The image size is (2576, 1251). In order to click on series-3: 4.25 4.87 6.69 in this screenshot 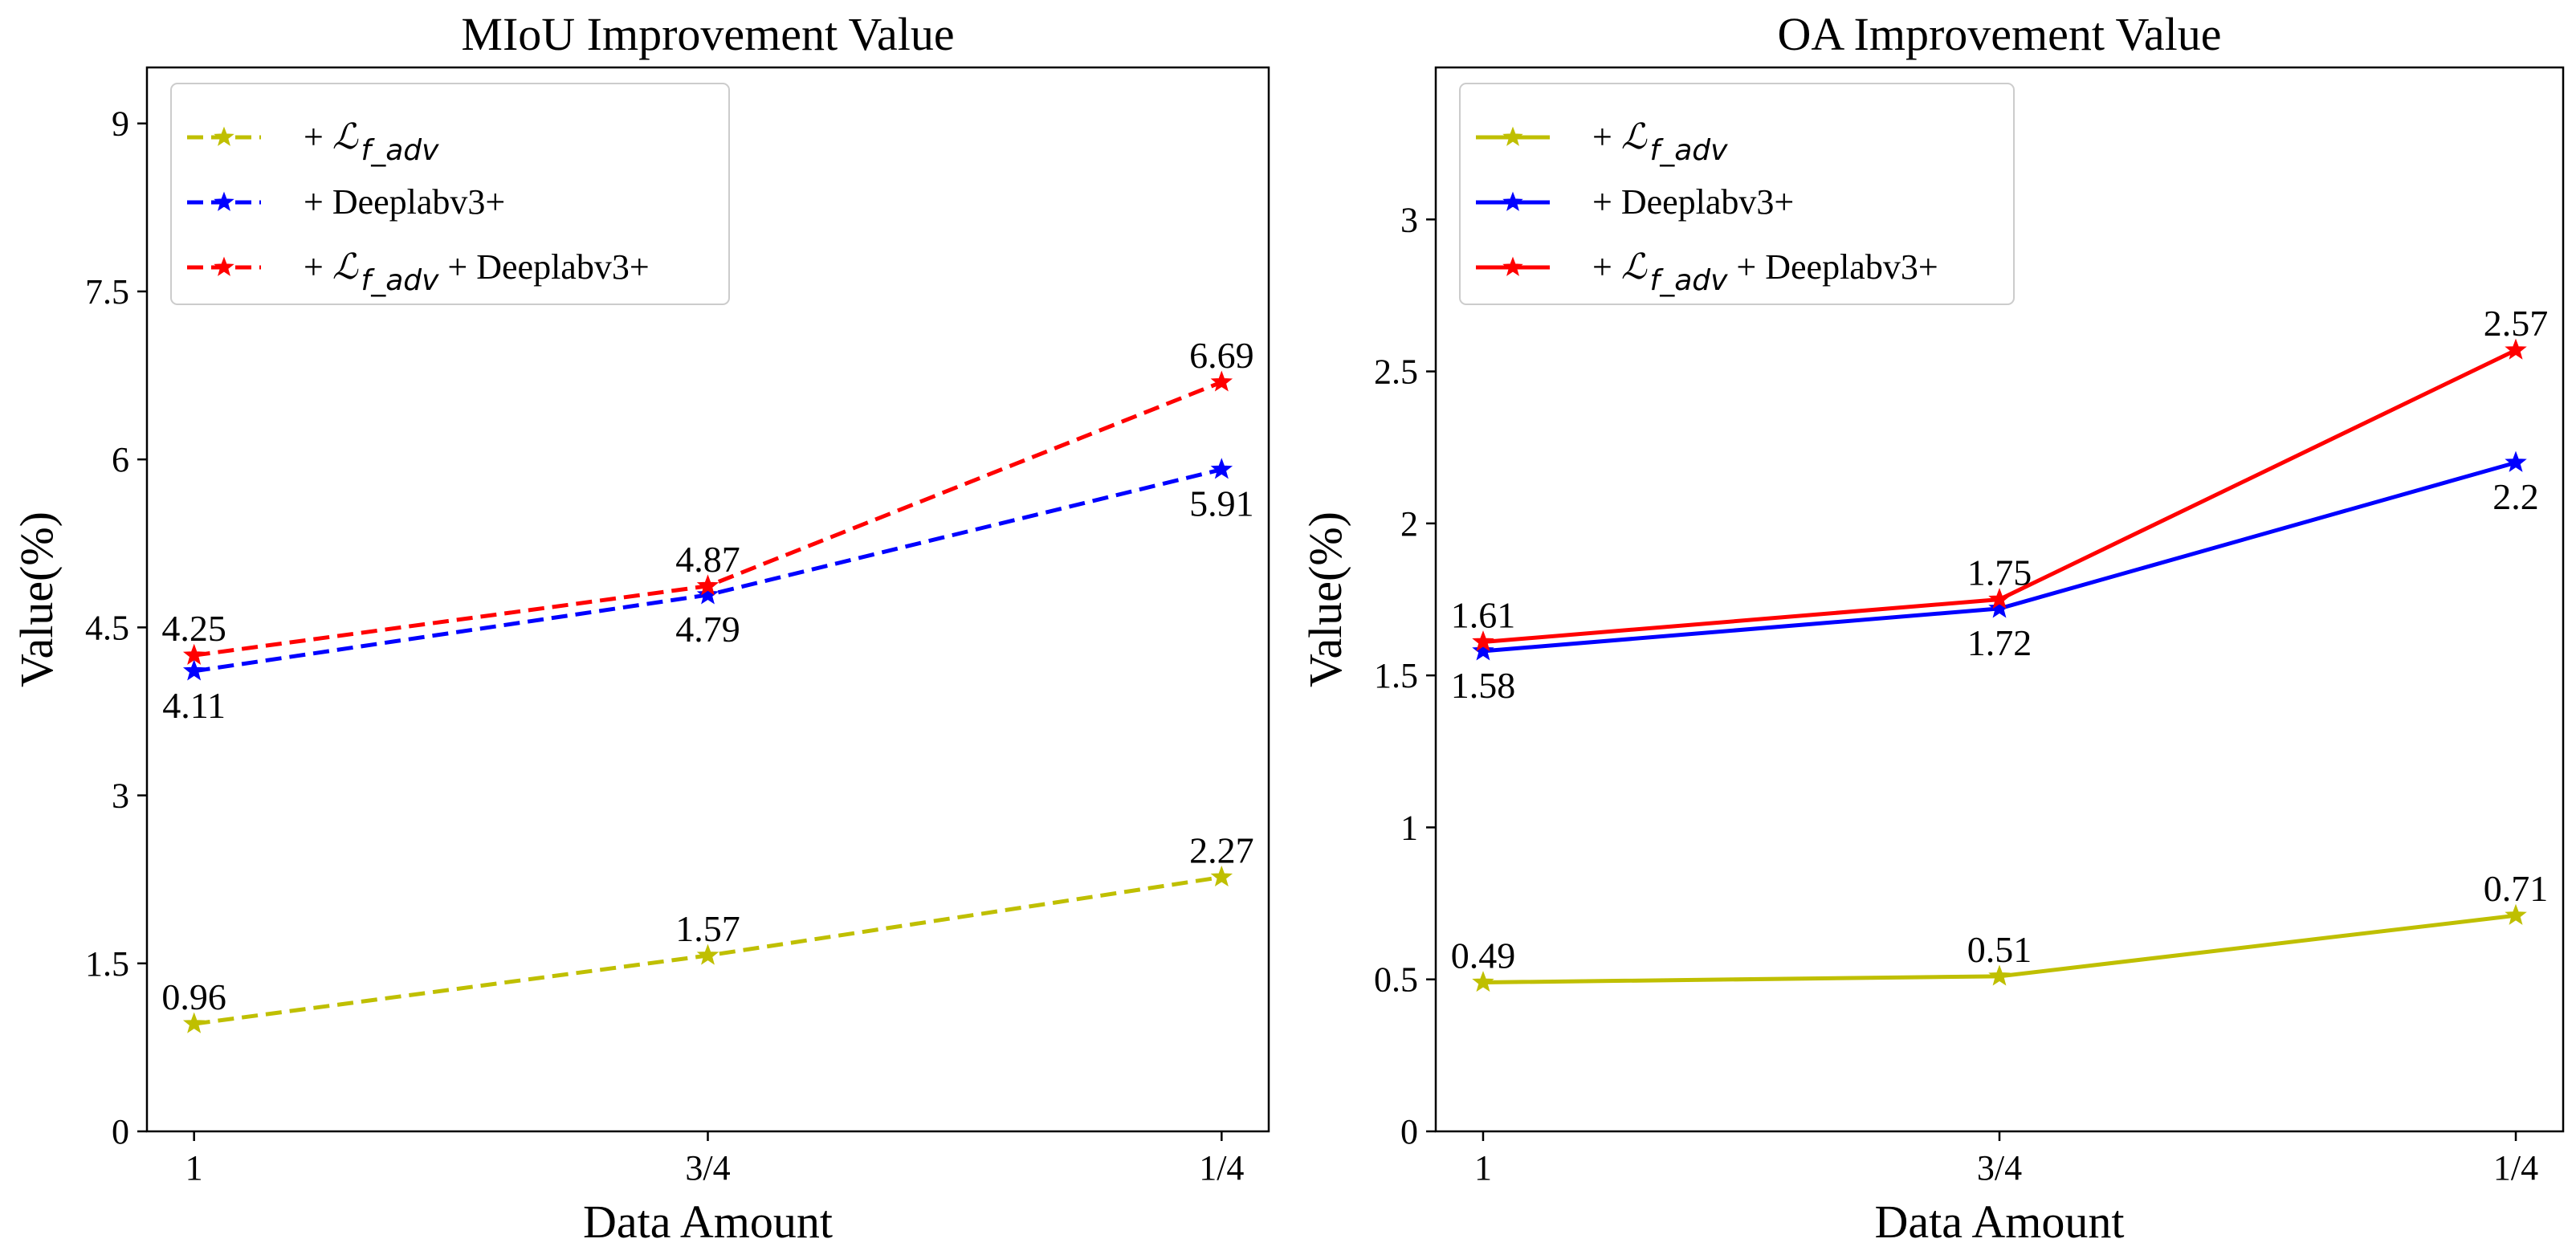, I will do `click(707, 500)`.